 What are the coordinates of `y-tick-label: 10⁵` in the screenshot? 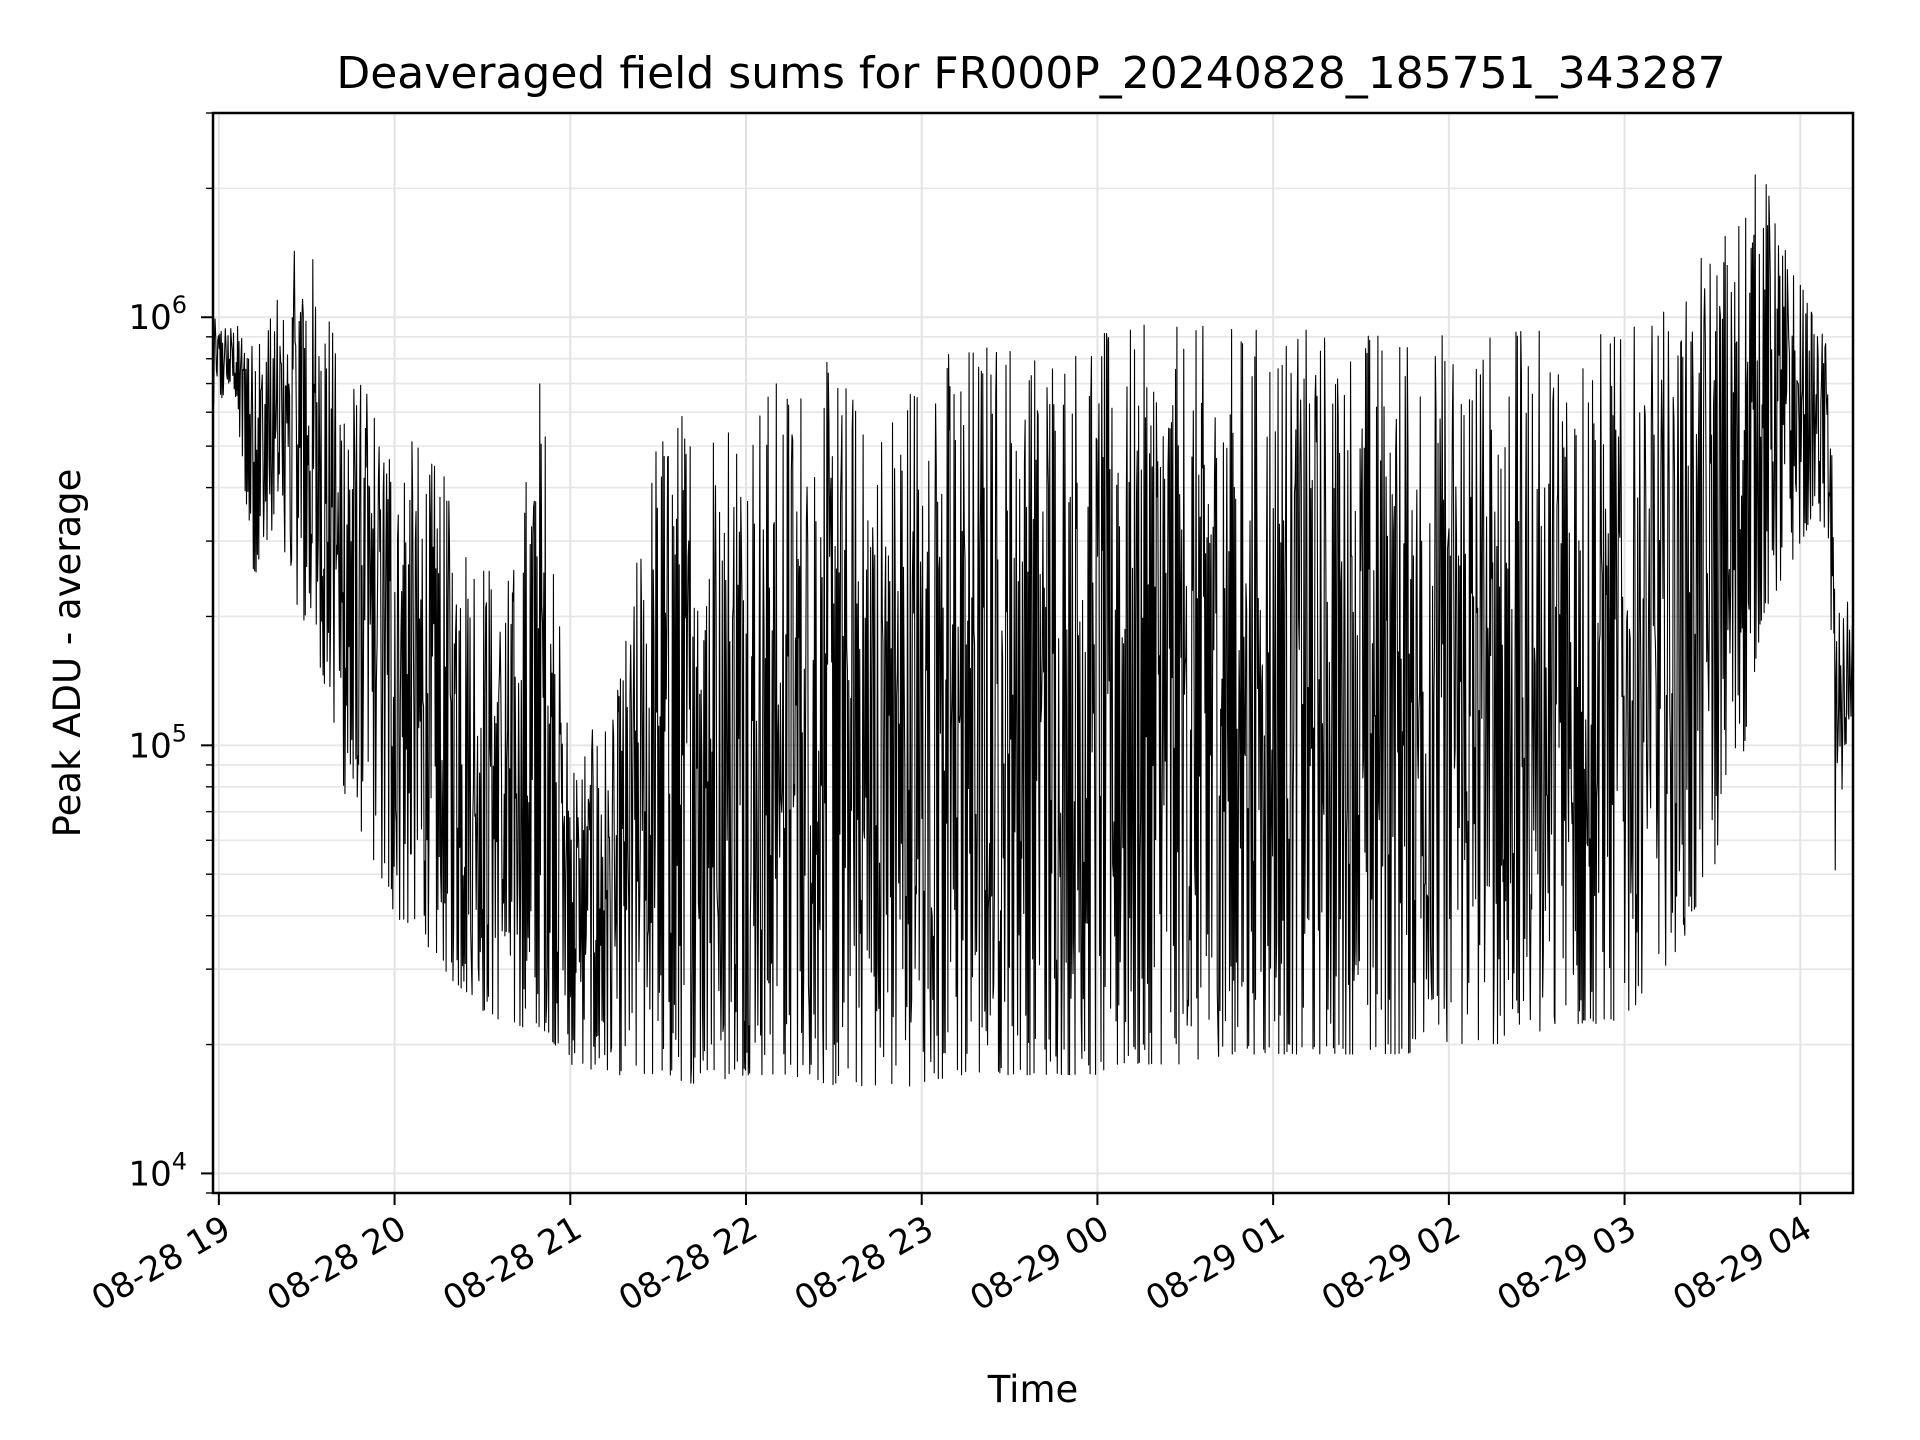 It's located at (157, 742).